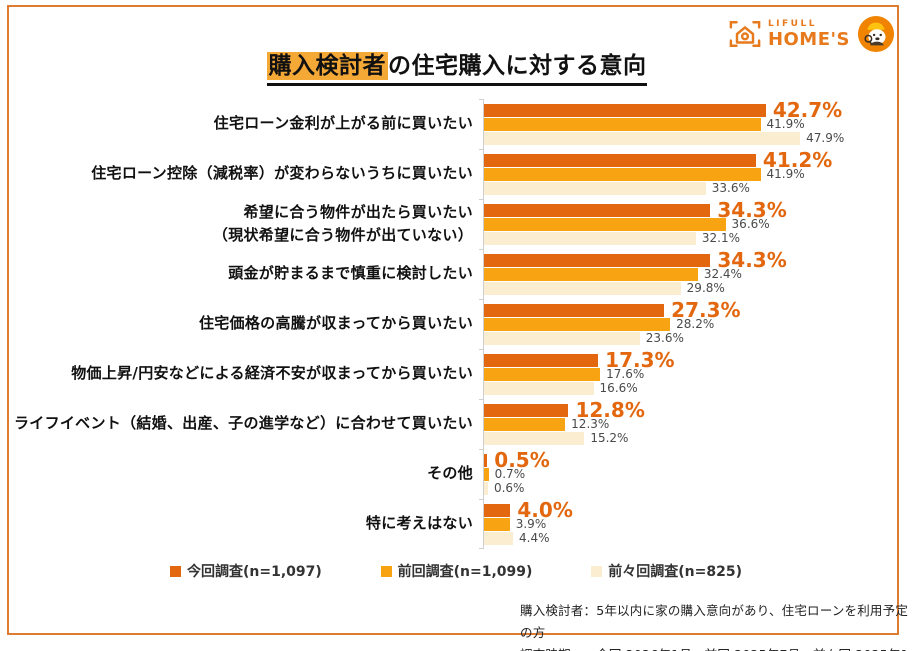 The image size is (913, 651). Describe the element at coordinates (534, 537) in the screenshot. I see `value-label: 4.4%` at that location.